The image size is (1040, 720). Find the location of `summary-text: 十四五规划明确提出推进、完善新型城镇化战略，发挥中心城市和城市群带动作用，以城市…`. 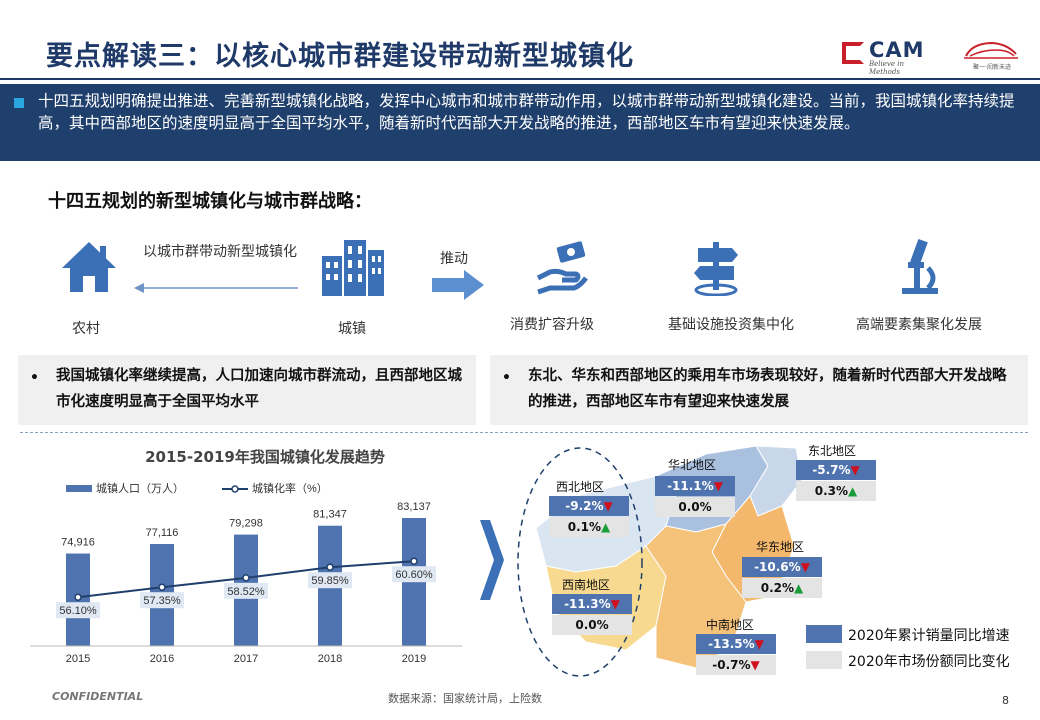

summary-text: 十四五规划明确提出推进、完善新型城镇化战略，发挥中心城市和城市群带动作用，以城市… is located at coordinates (526, 112).